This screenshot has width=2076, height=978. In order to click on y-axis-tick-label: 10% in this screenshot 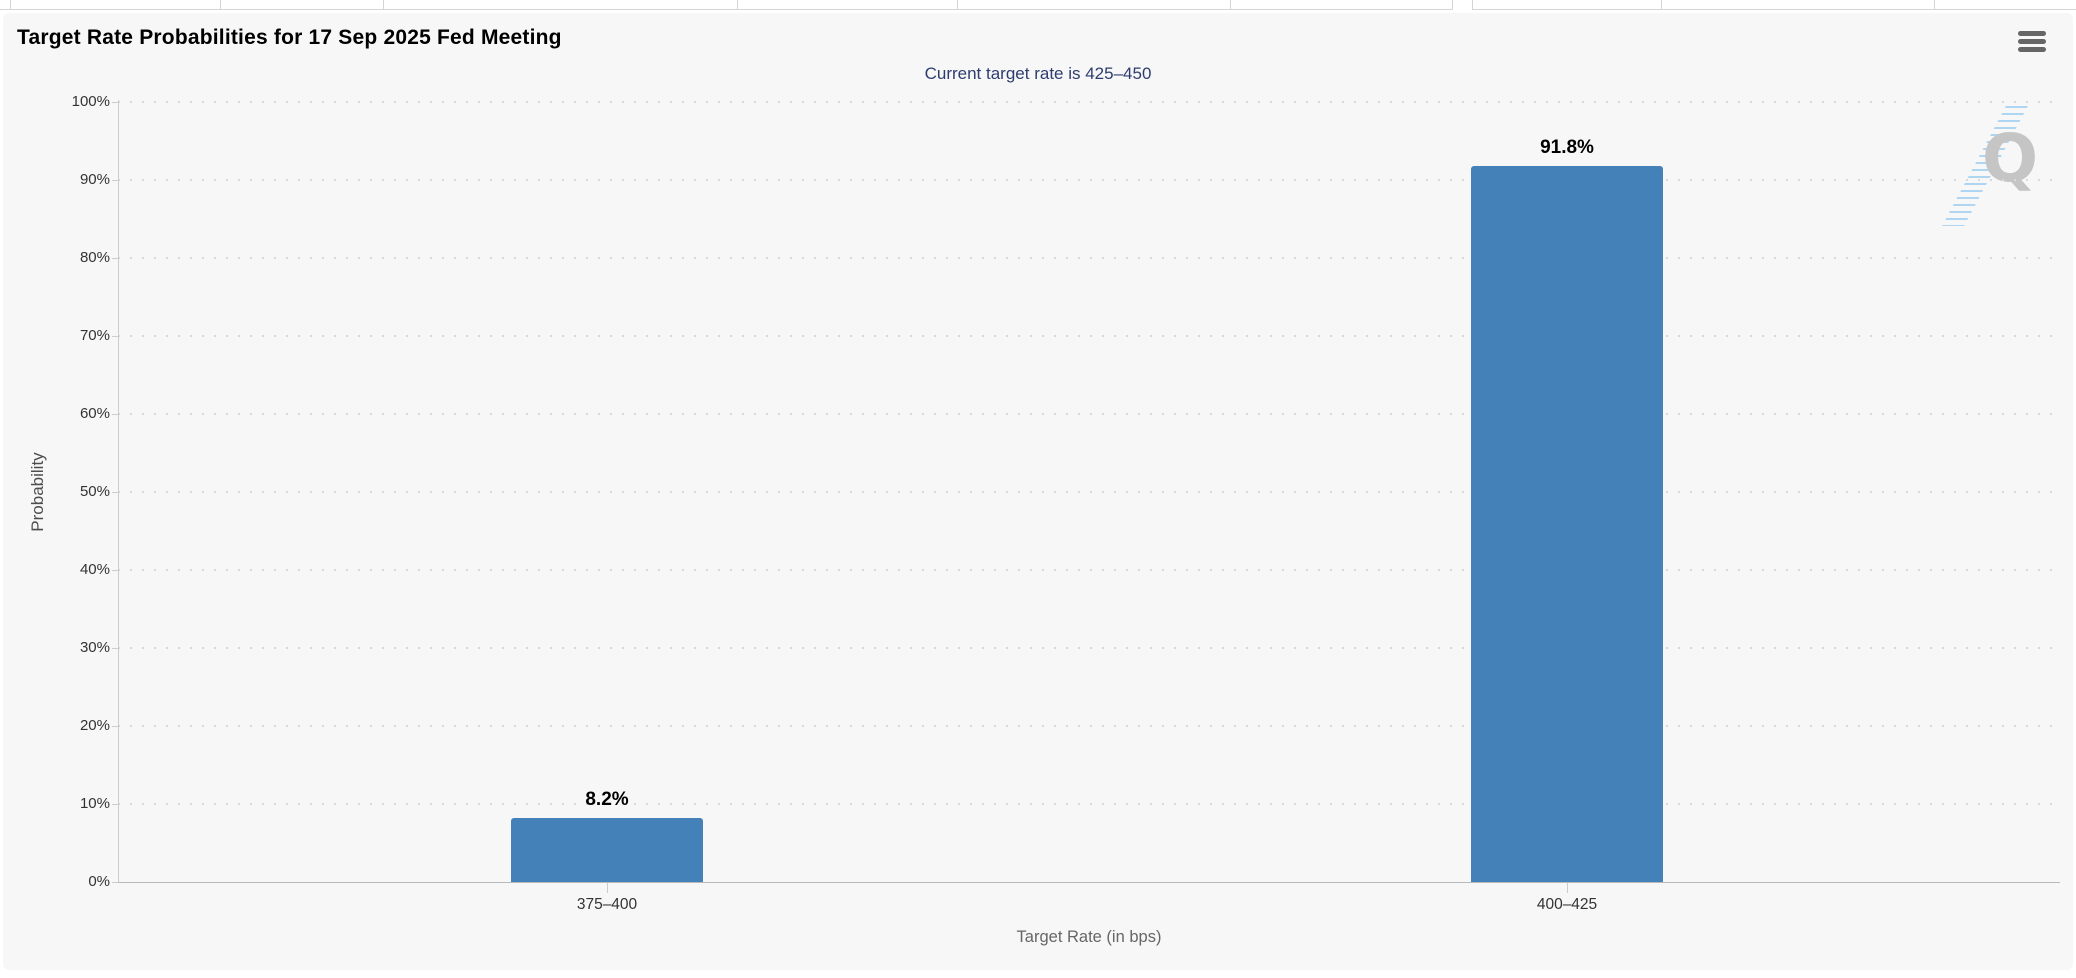, I will do `click(94, 803)`.